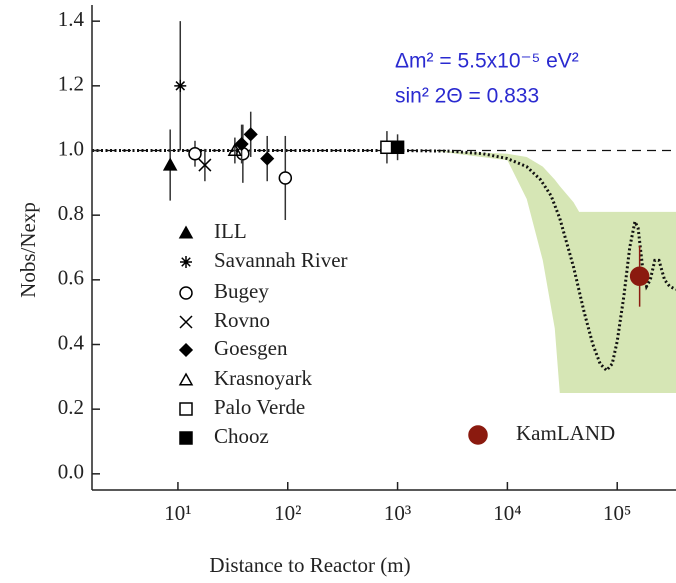 The image size is (676, 583). What do you see at coordinates (71, 84) in the screenshot?
I see `y-tick-label: 1.2` at bounding box center [71, 84].